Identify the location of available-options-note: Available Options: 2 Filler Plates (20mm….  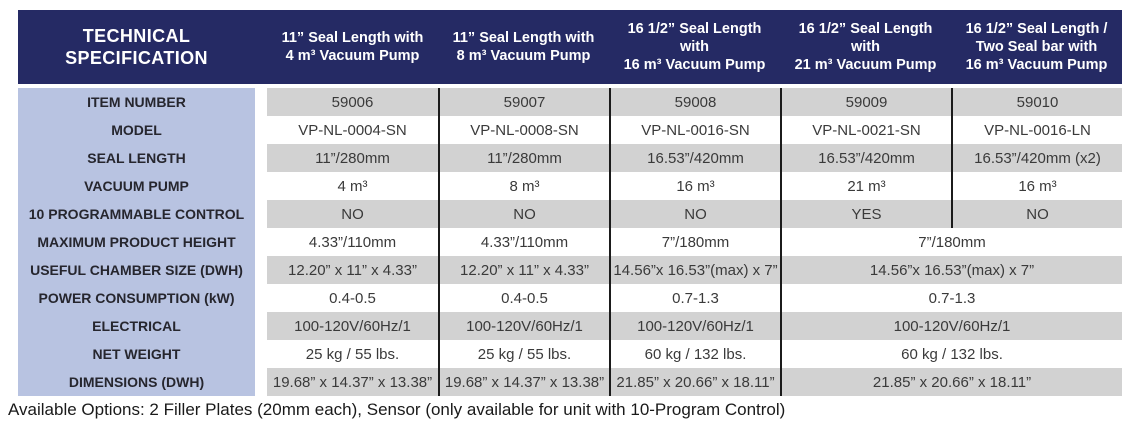
(397, 409).